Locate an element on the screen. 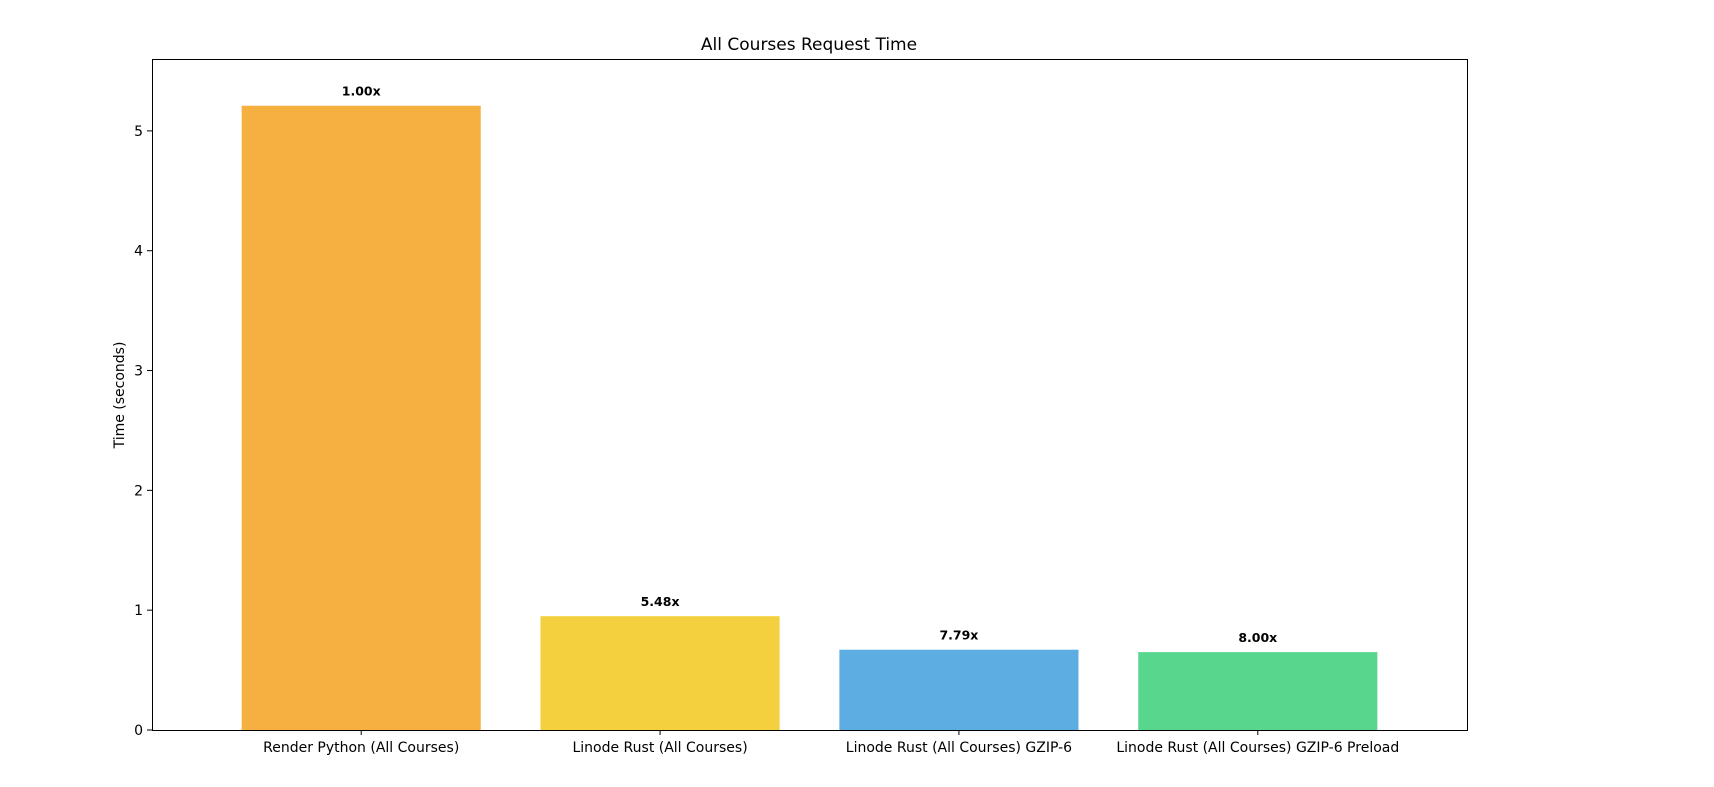 The image size is (1714, 787). bar-value-label: 8.00x is located at coordinates (1257, 637).